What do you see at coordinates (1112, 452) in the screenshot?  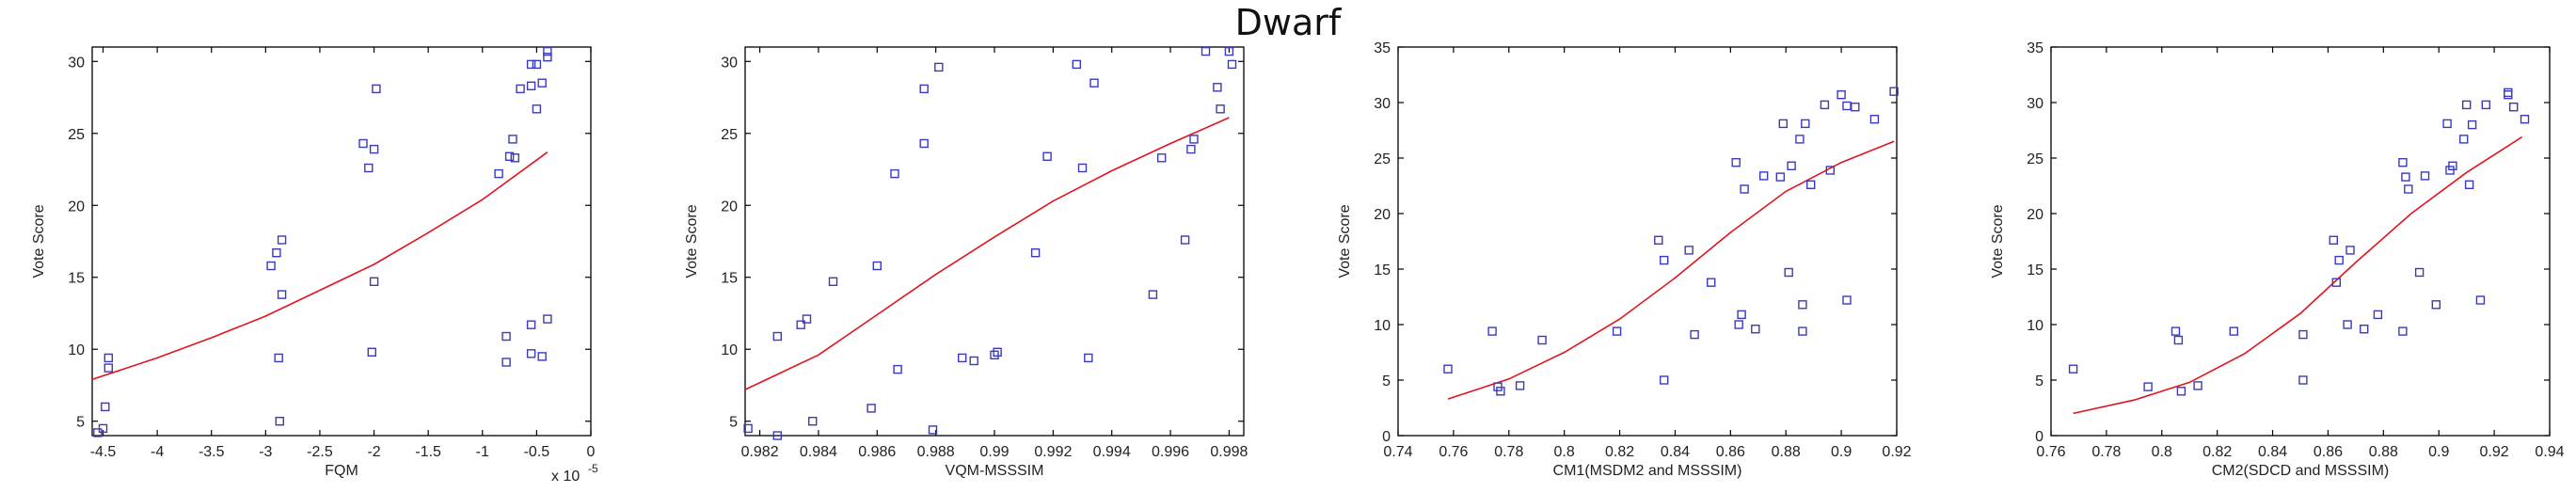 I see `x-tick-label: 0.994` at bounding box center [1112, 452].